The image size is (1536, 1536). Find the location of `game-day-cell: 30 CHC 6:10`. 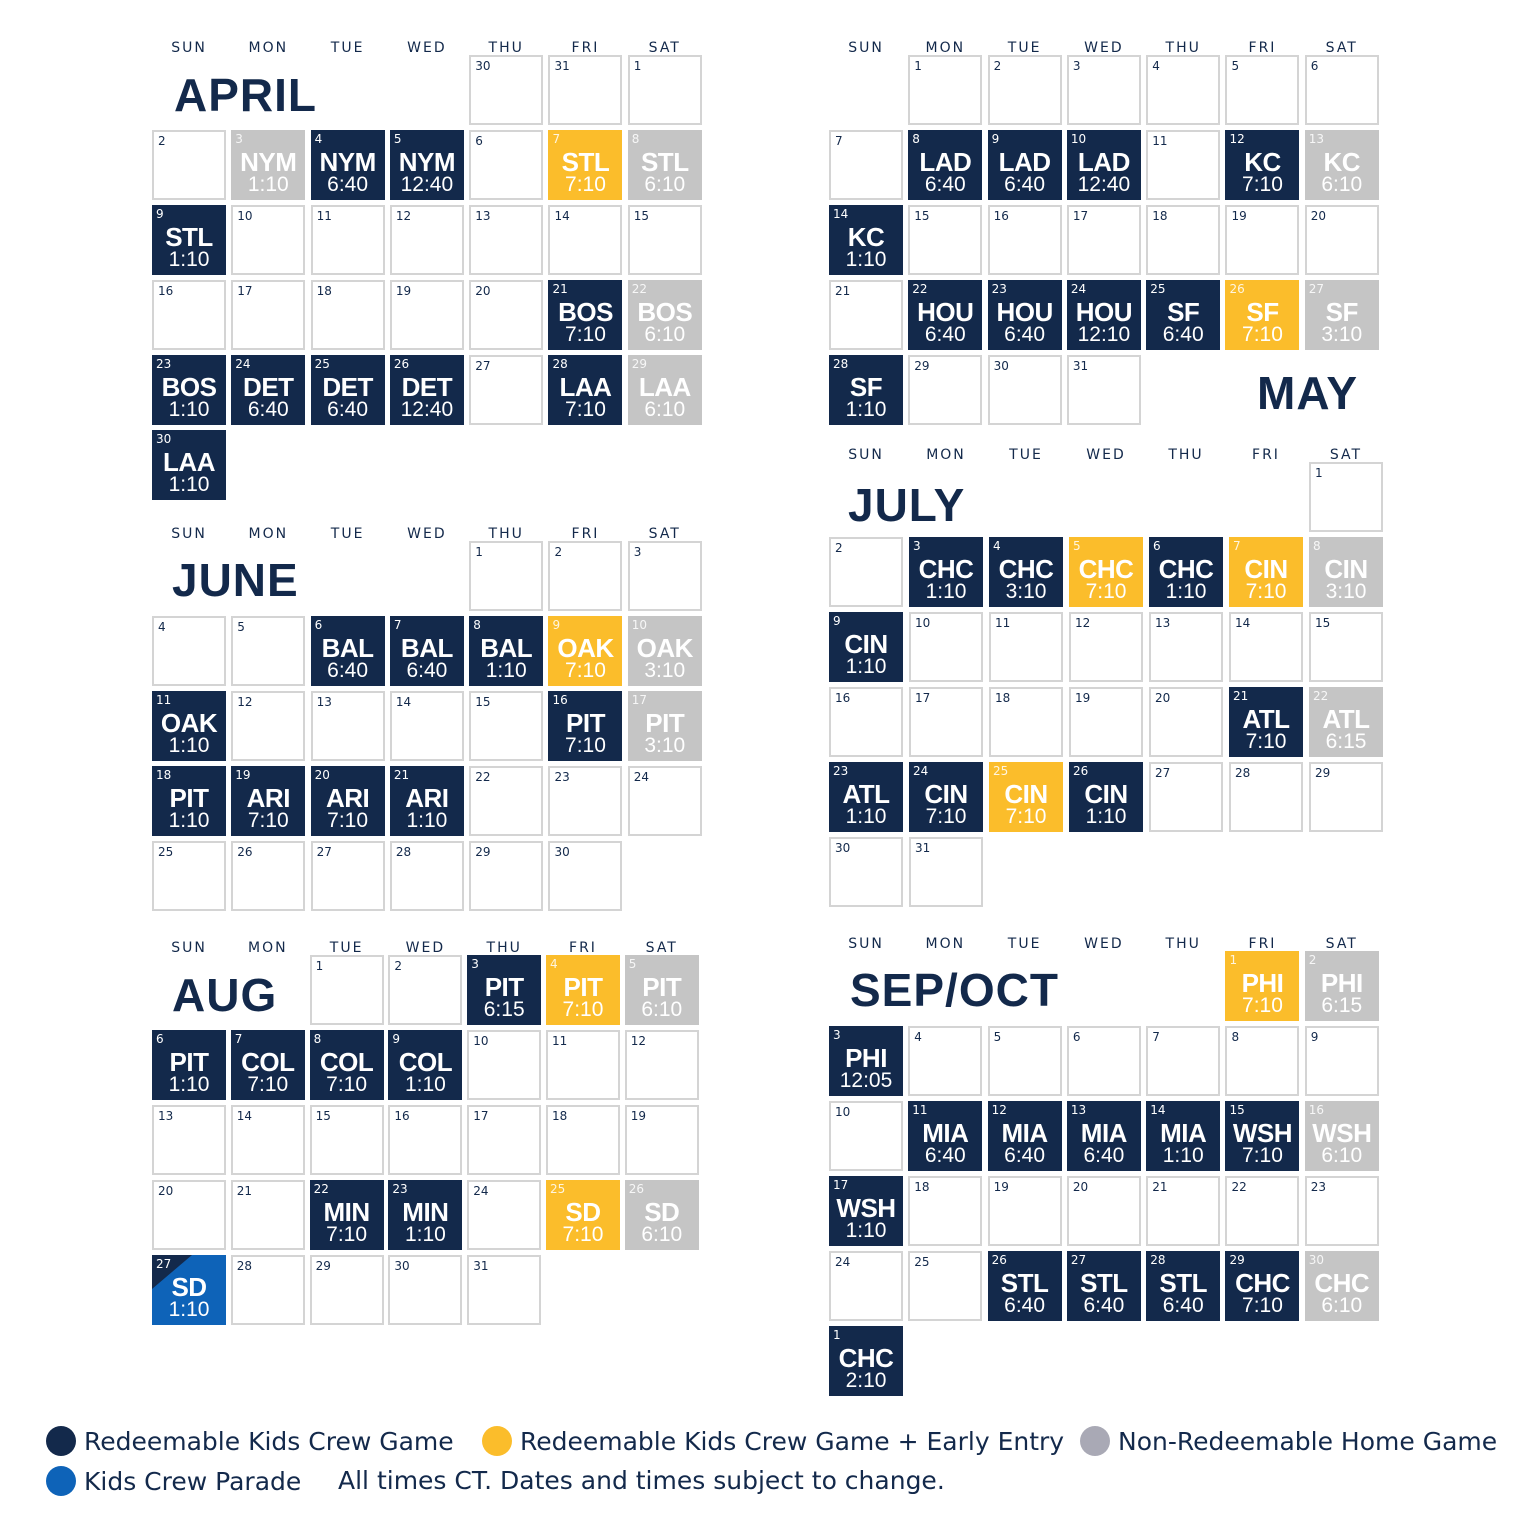

game-day-cell: 30 CHC 6:10 is located at coordinates (1341, 1286).